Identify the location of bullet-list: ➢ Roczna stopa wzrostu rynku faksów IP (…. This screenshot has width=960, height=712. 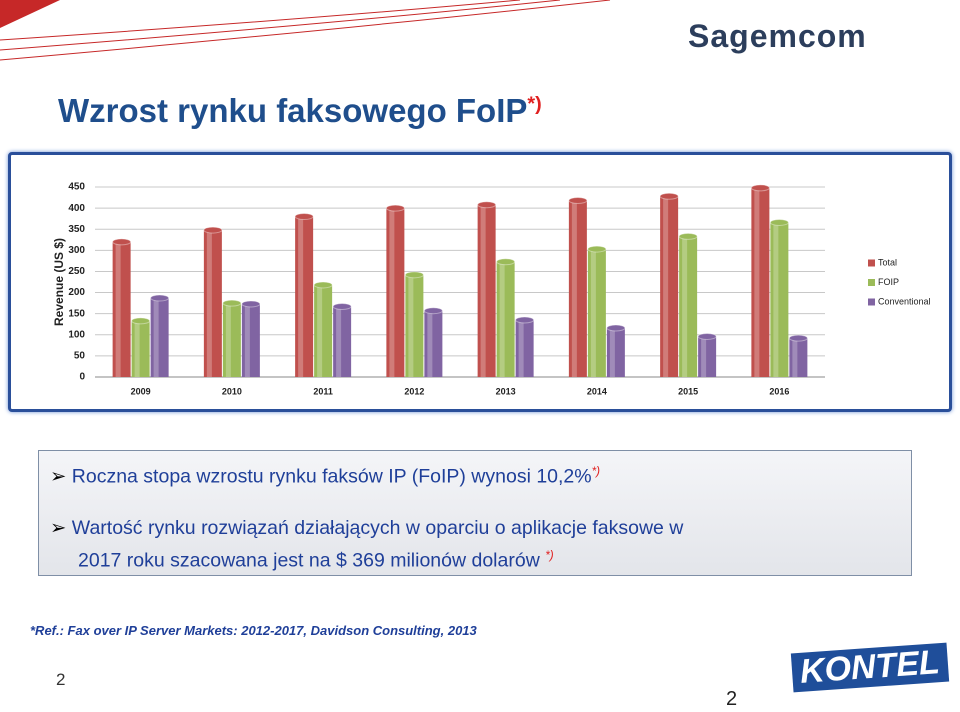
(366, 516).